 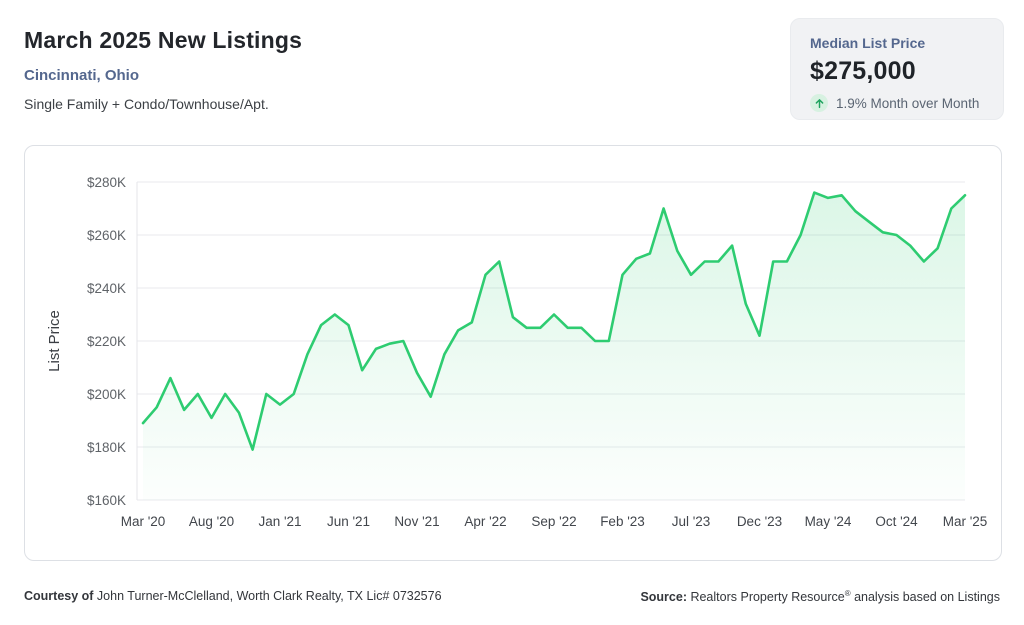 What do you see at coordinates (106, 235) in the screenshot?
I see `y-tick-label: $260K` at bounding box center [106, 235].